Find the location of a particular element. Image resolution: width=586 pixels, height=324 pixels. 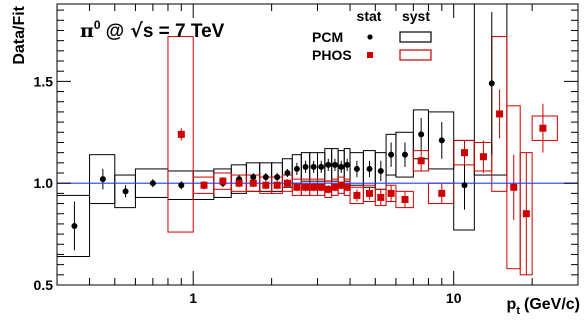

y-tick-label-2: 1.5 is located at coordinates (44, 81).